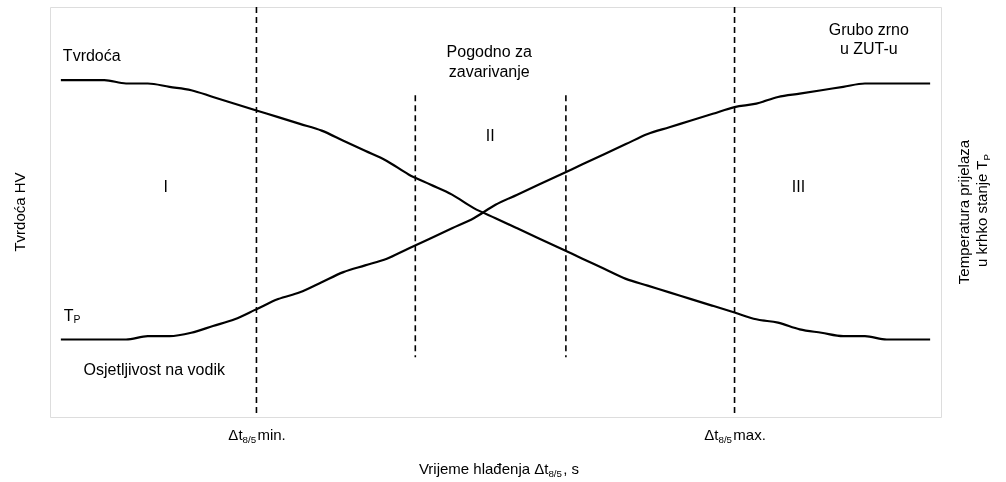 This screenshot has height=482, width=1006. Describe the element at coordinates (798, 187) in the screenshot. I see `annotation: III` at that location.